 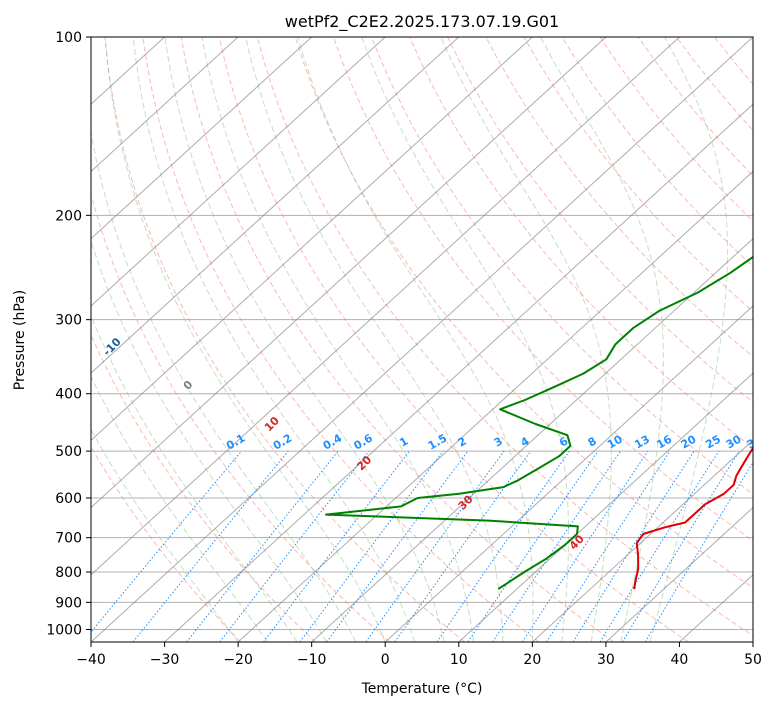 I want to click on mixing-ratio-label: 0.4, so click(x=333, y=441).